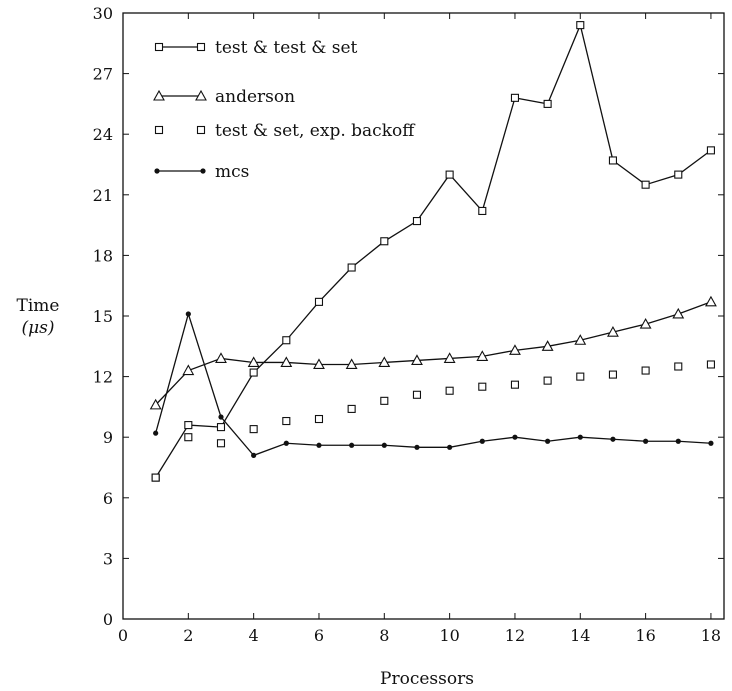  What do you see at coordinates (188, 635) in the screenshot?
I see `x-tick-label: 2` at bounding box center [188, 635].